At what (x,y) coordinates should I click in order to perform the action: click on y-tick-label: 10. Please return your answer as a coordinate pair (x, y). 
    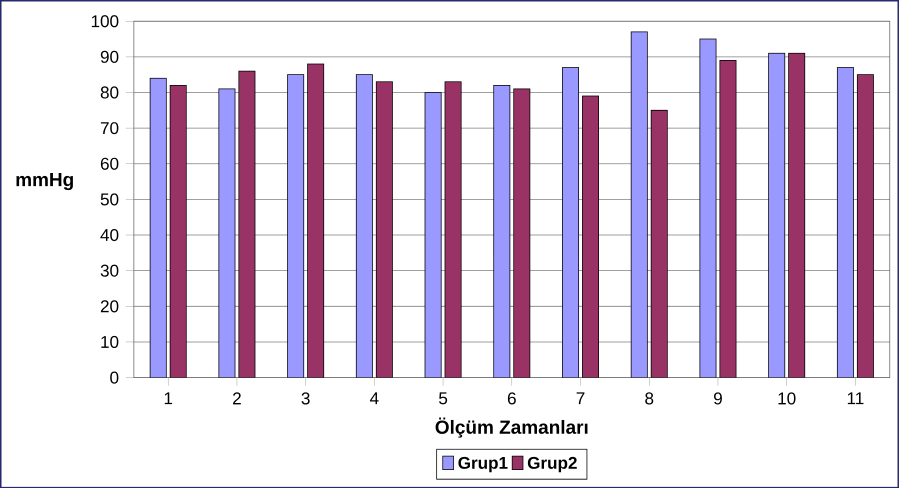
    Looking at the image, I should click on (109, 342).